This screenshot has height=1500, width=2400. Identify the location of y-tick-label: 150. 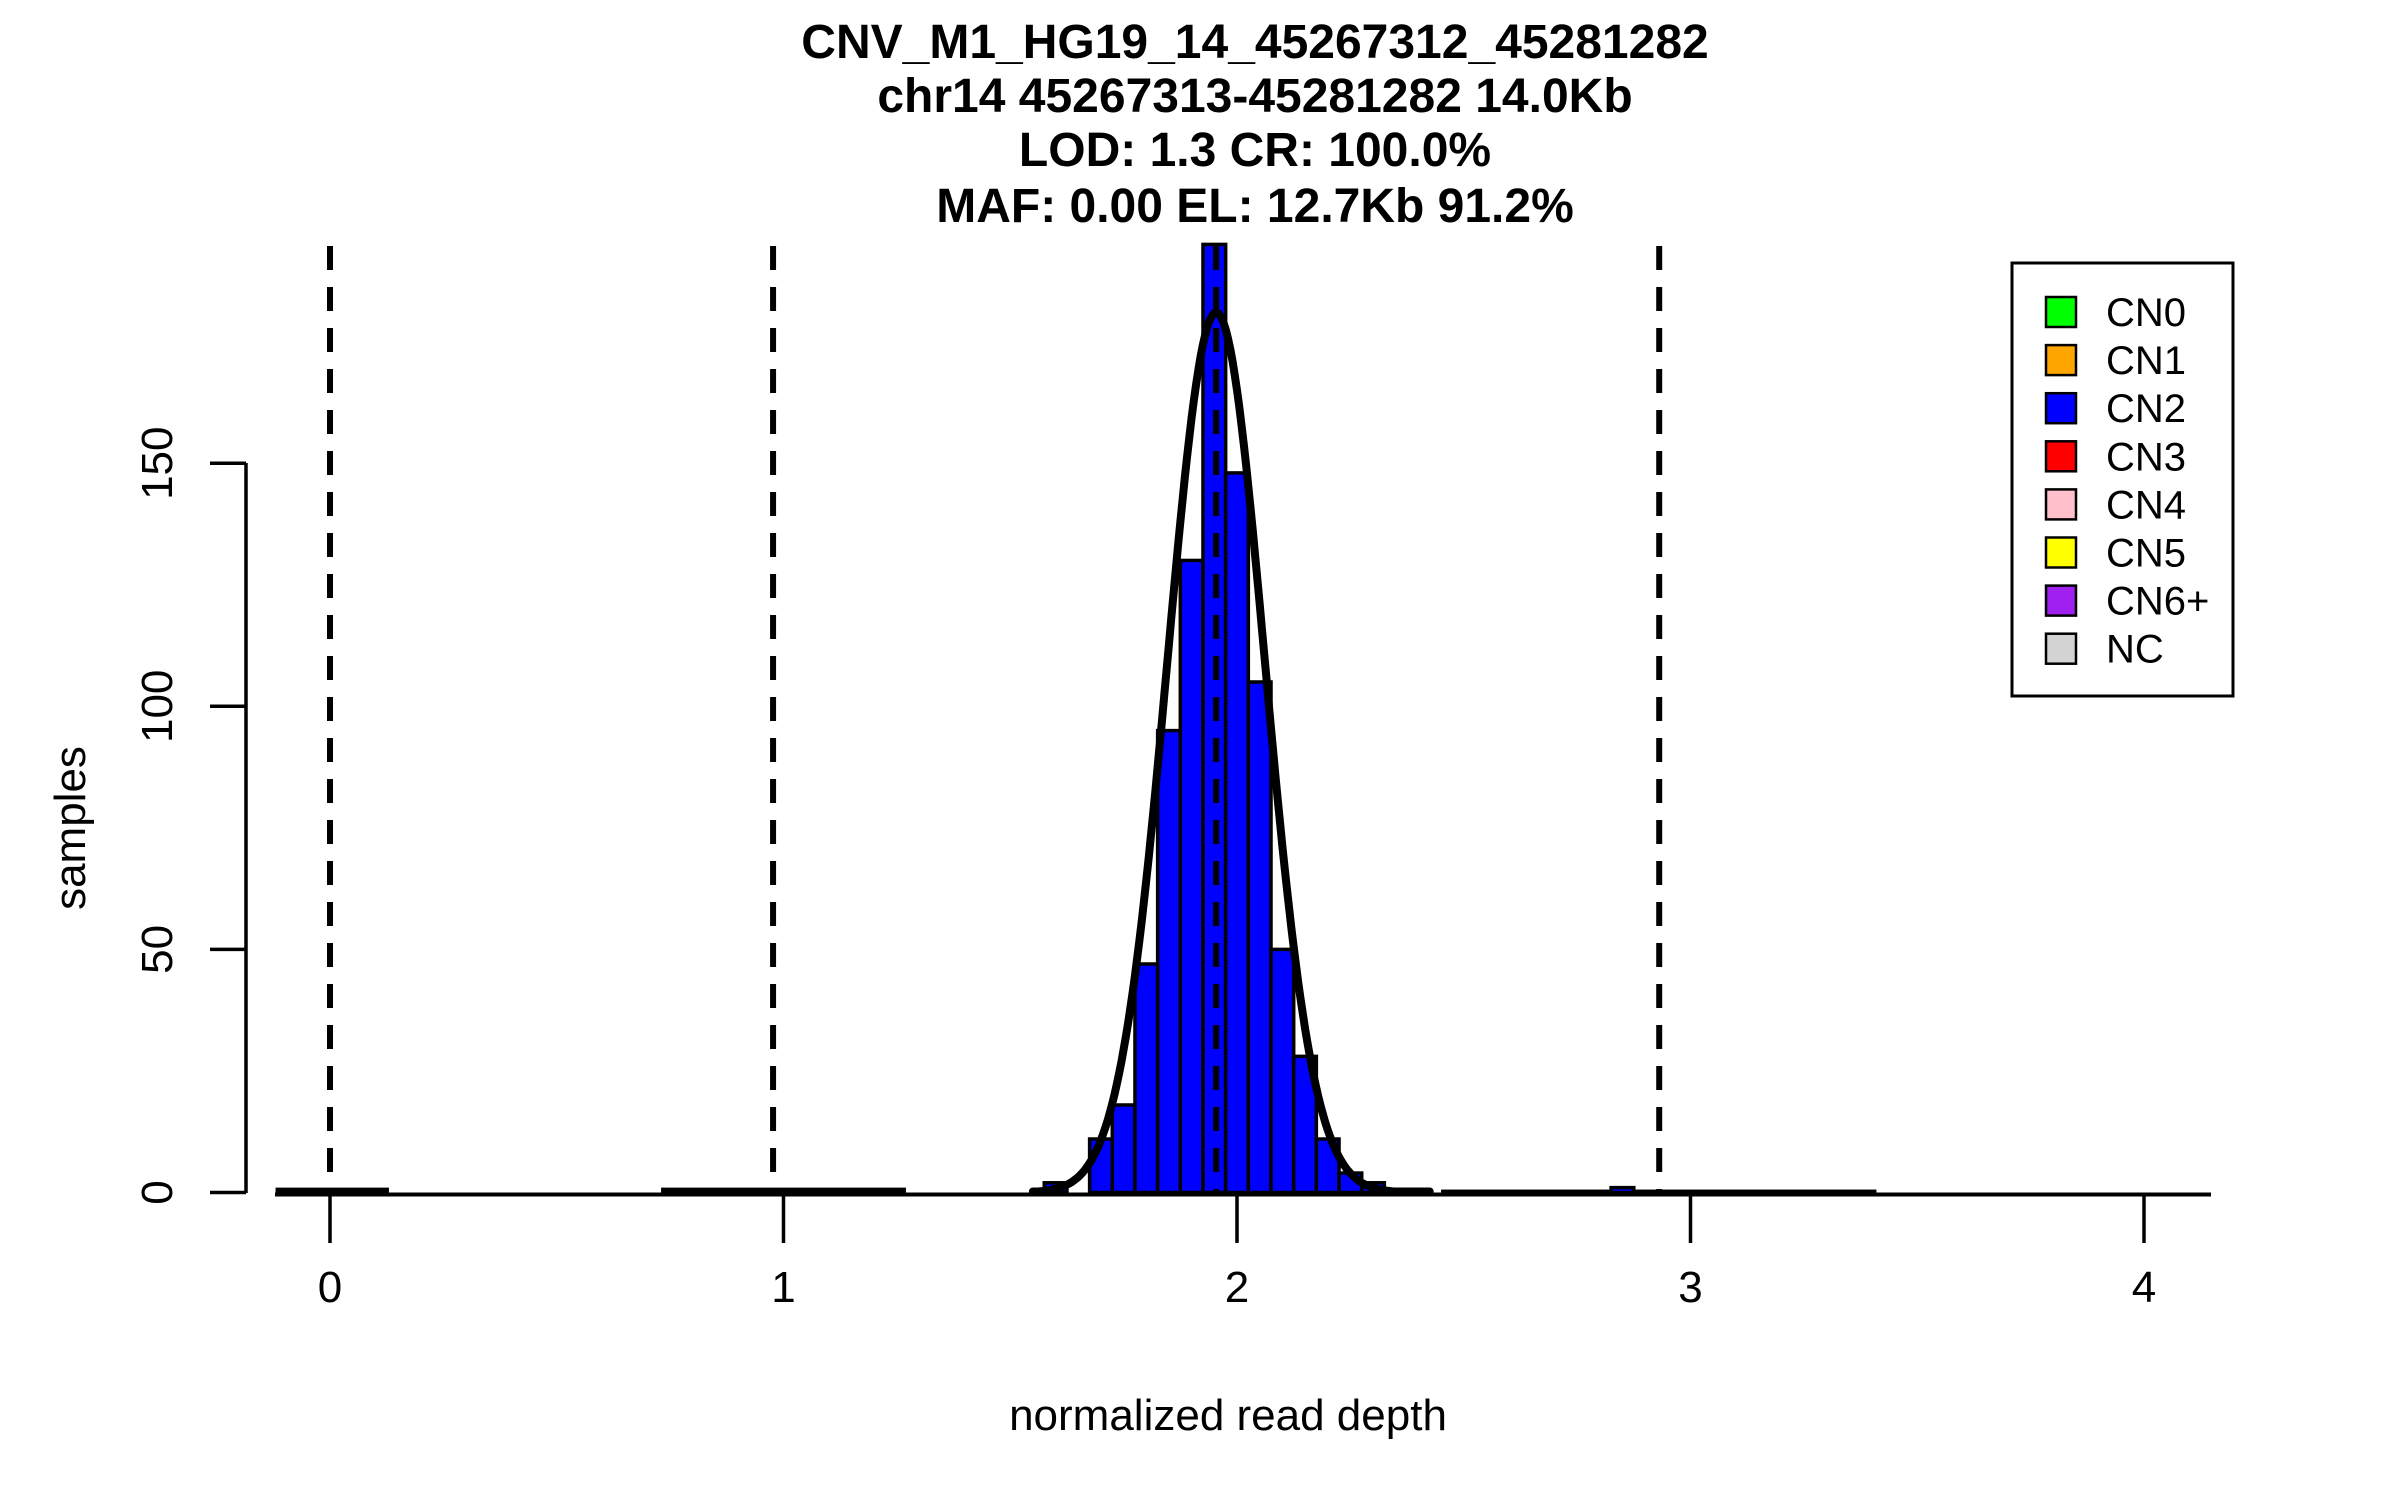
(157, 462).